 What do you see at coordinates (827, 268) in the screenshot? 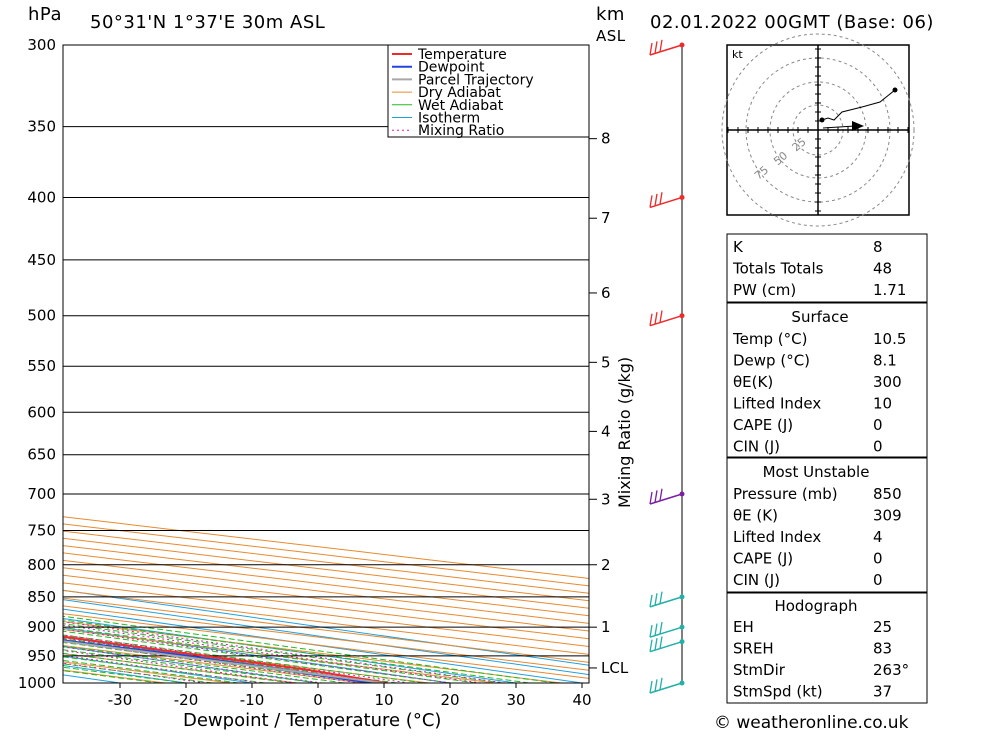
I see `indices-table` at bounding box center [827, 268].